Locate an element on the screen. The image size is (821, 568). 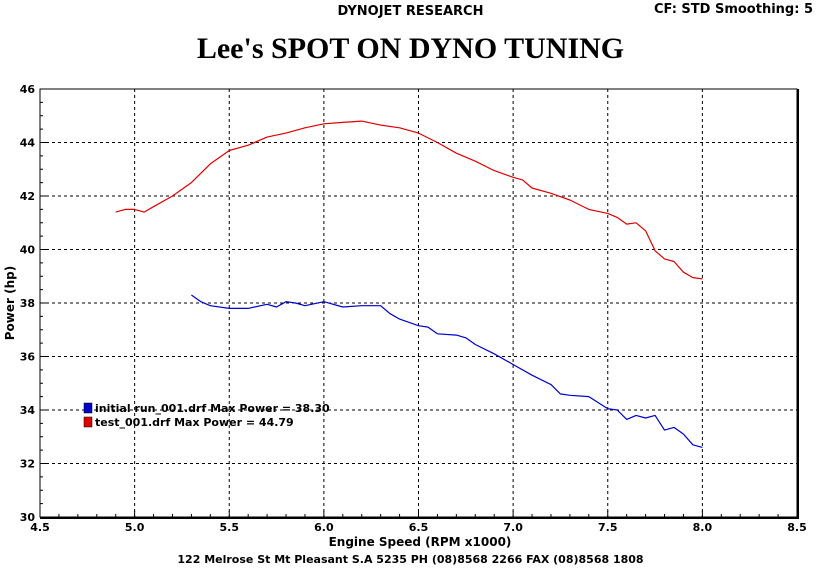
y-tick-label: 42 is located at coordinates (27, 196).